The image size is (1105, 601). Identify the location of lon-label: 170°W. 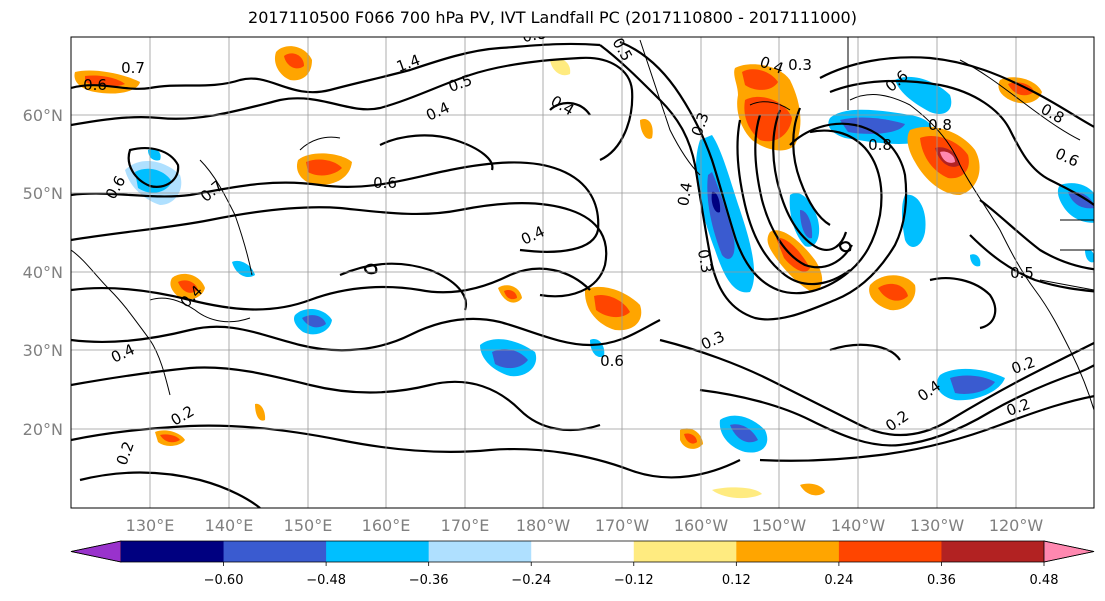
(622, 525).